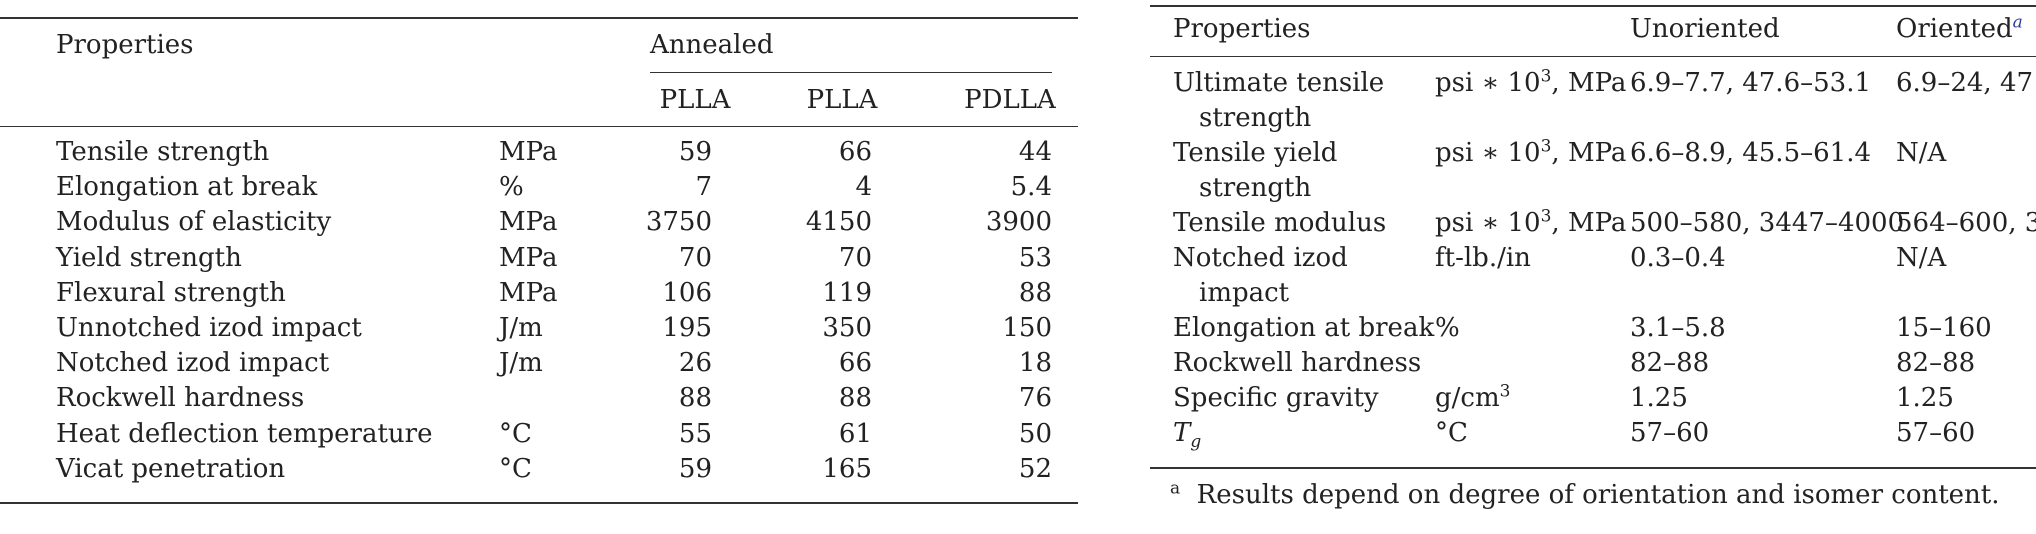 The image size is (2036, 534). I want to click on left-row-property: Rockwell hardness, so click(180, 398).